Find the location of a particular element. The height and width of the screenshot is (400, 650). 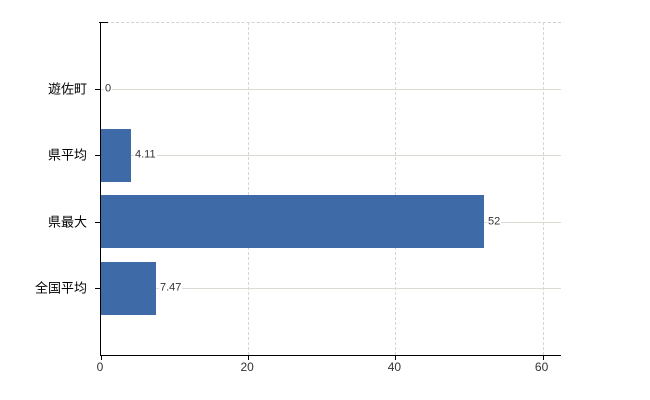

category-label: 遊佐町 is located at coordinates (67, 89).